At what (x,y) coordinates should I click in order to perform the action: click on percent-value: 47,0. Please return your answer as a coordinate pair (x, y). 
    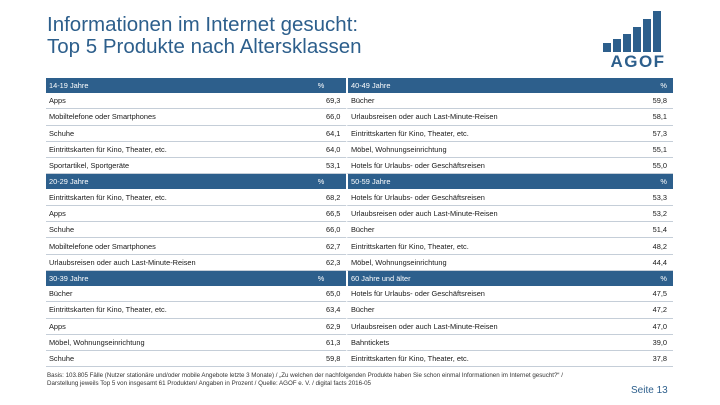
    Looking at the image, I should click on (640, 327).